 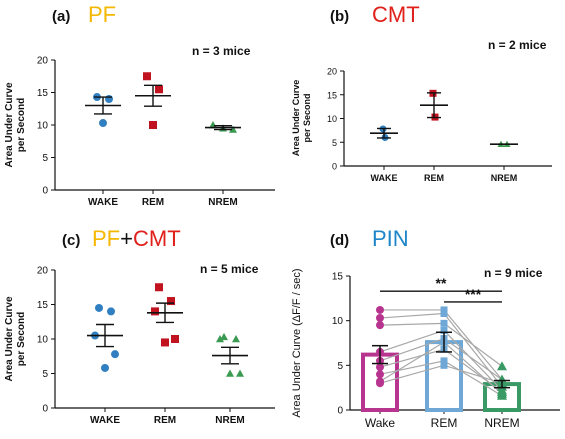 What do you see at coordinates (380, 423) in the screenshot?
I see `x-tick-label: Wake` at bounding box center [380, 423].